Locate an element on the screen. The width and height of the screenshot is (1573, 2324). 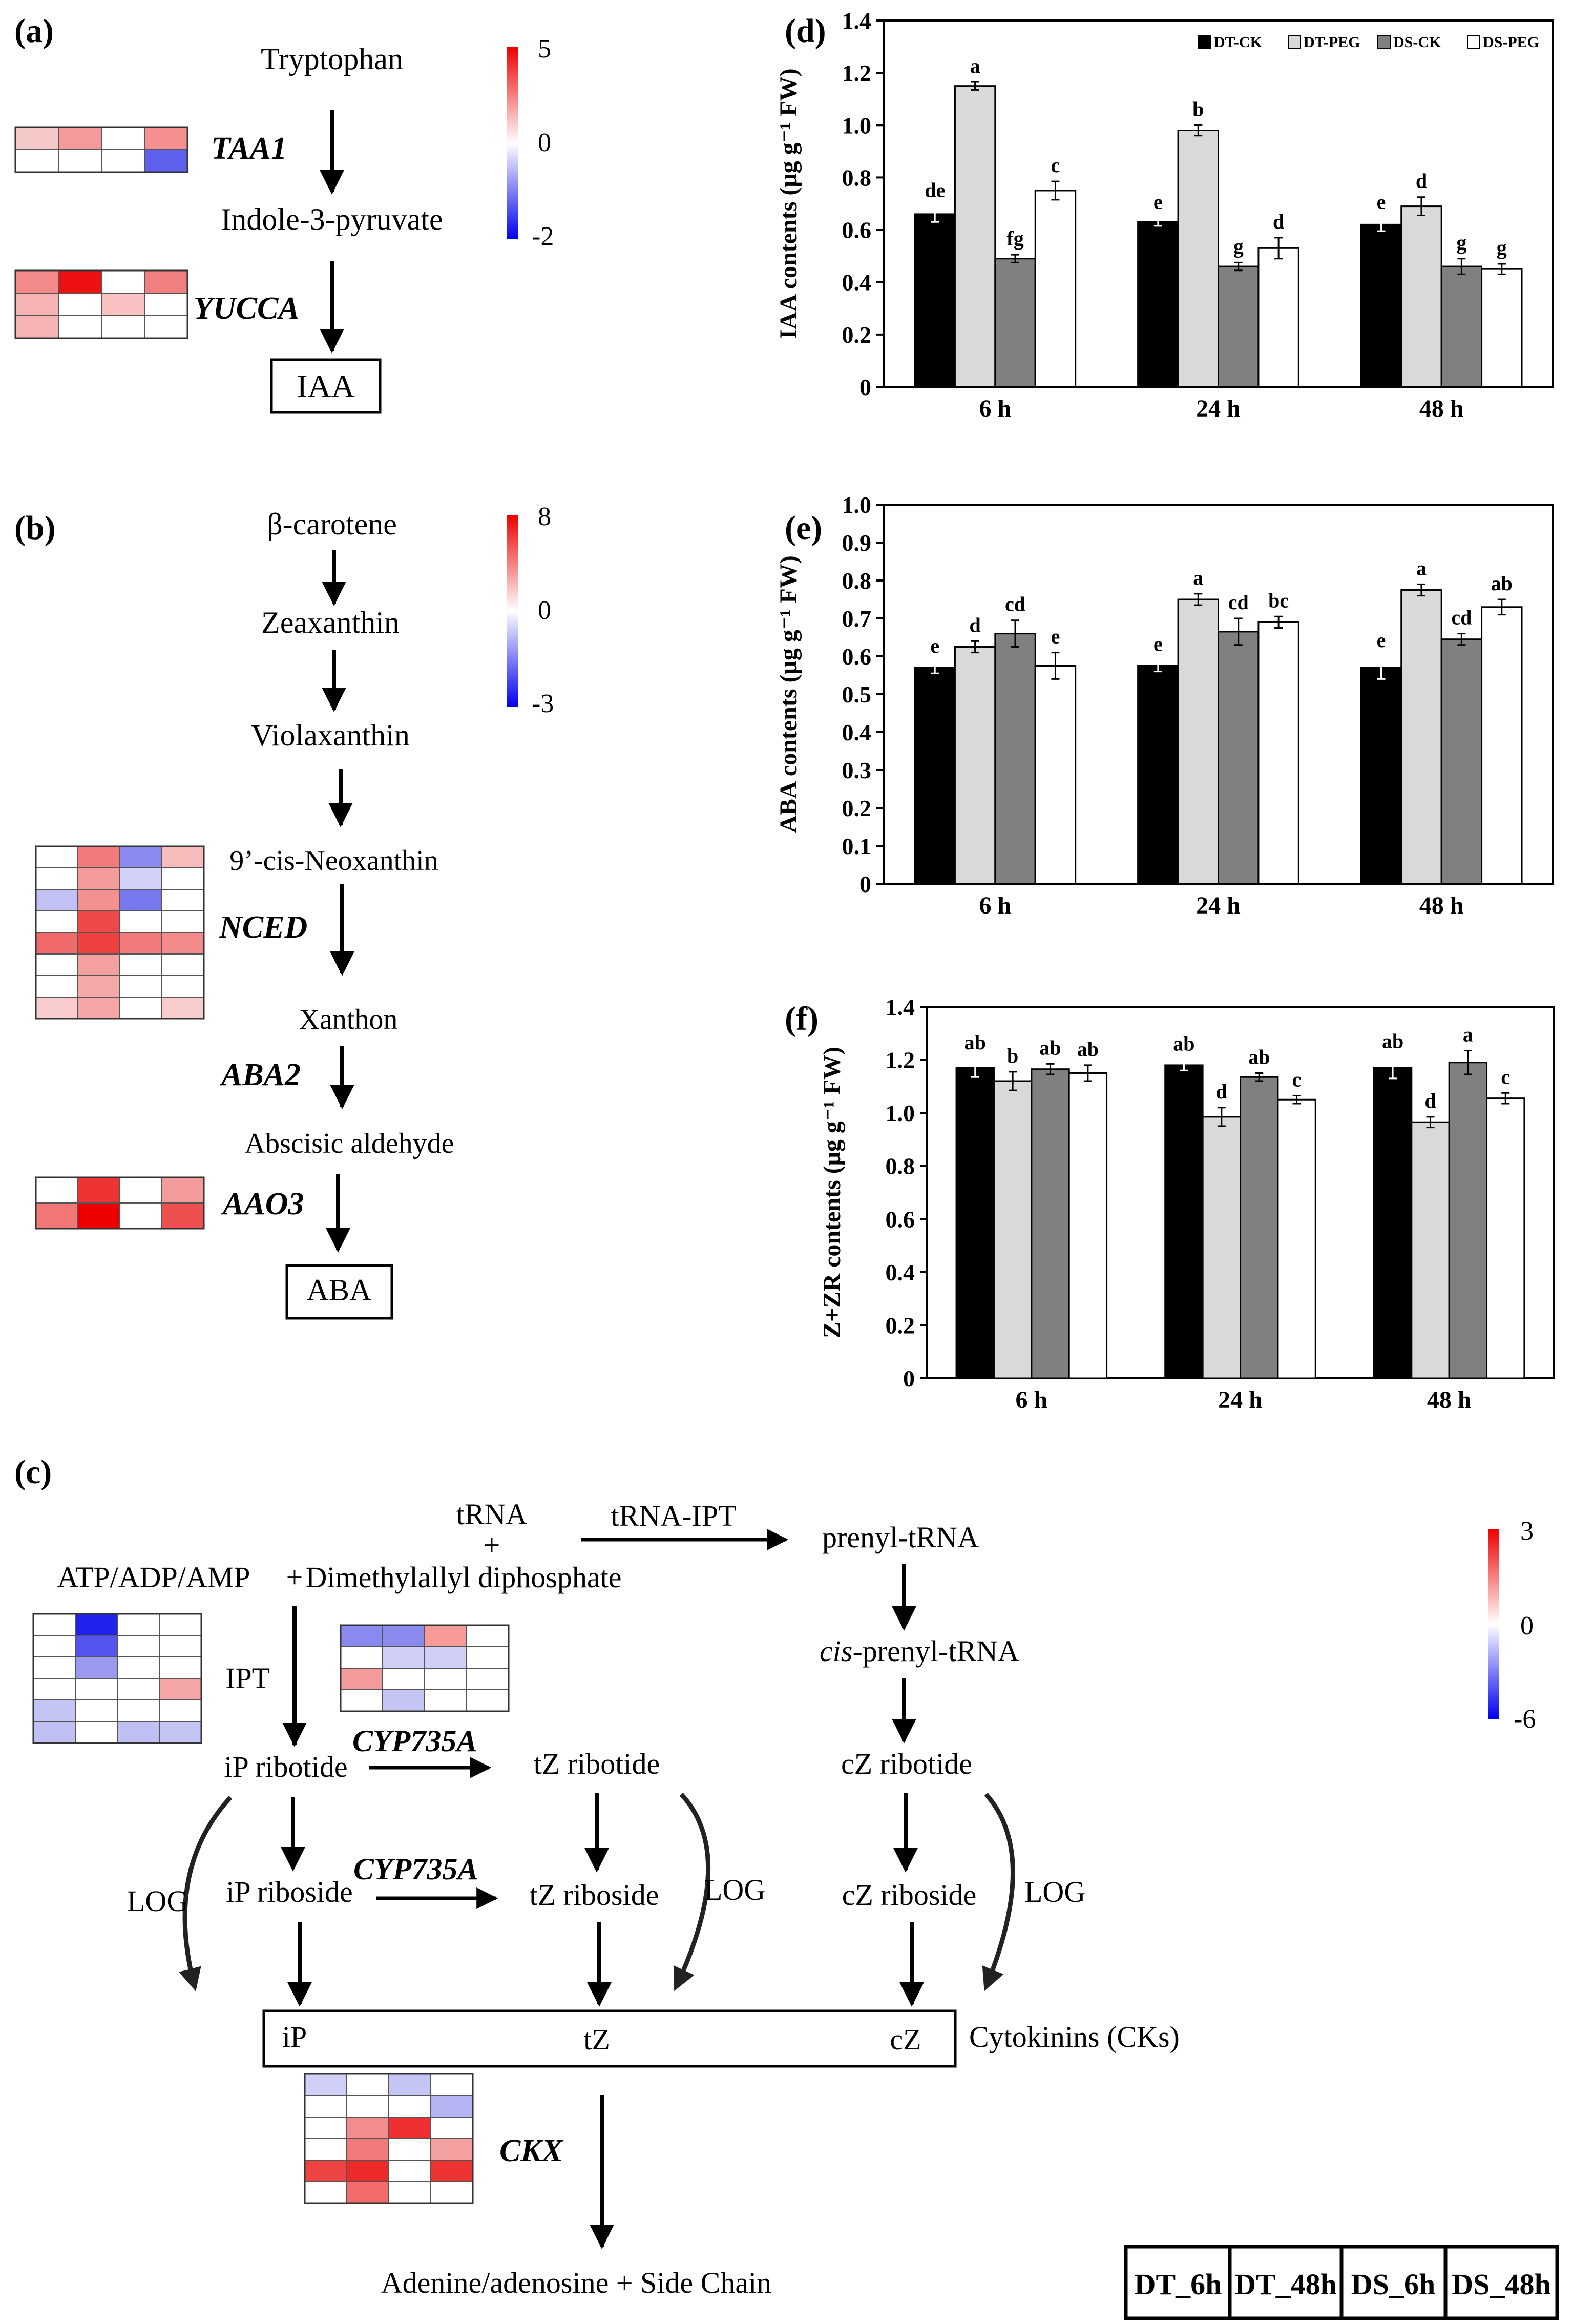
y-tick-label: 1.0 is located at coordinates (901, 1113).